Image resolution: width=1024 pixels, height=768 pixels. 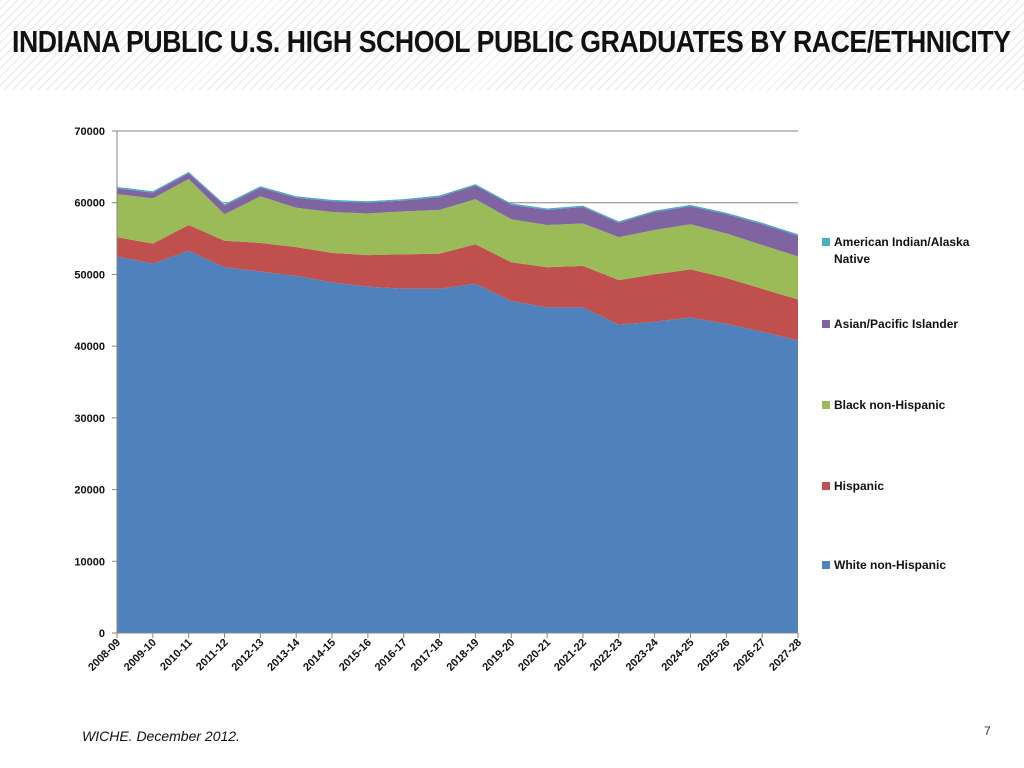 What do you see at coordinates (89, 419) in the screenshot?
I see `y-tick-label: 30000` at bounding box center [89, 419].